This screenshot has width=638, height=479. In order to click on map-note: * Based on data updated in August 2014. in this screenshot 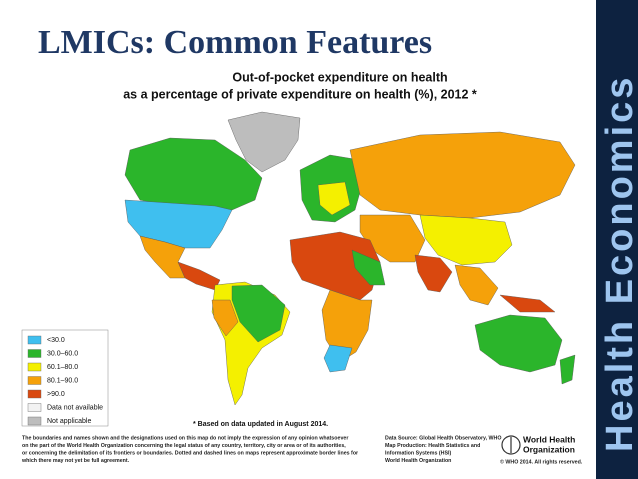, I will do `click(260, 424)`.